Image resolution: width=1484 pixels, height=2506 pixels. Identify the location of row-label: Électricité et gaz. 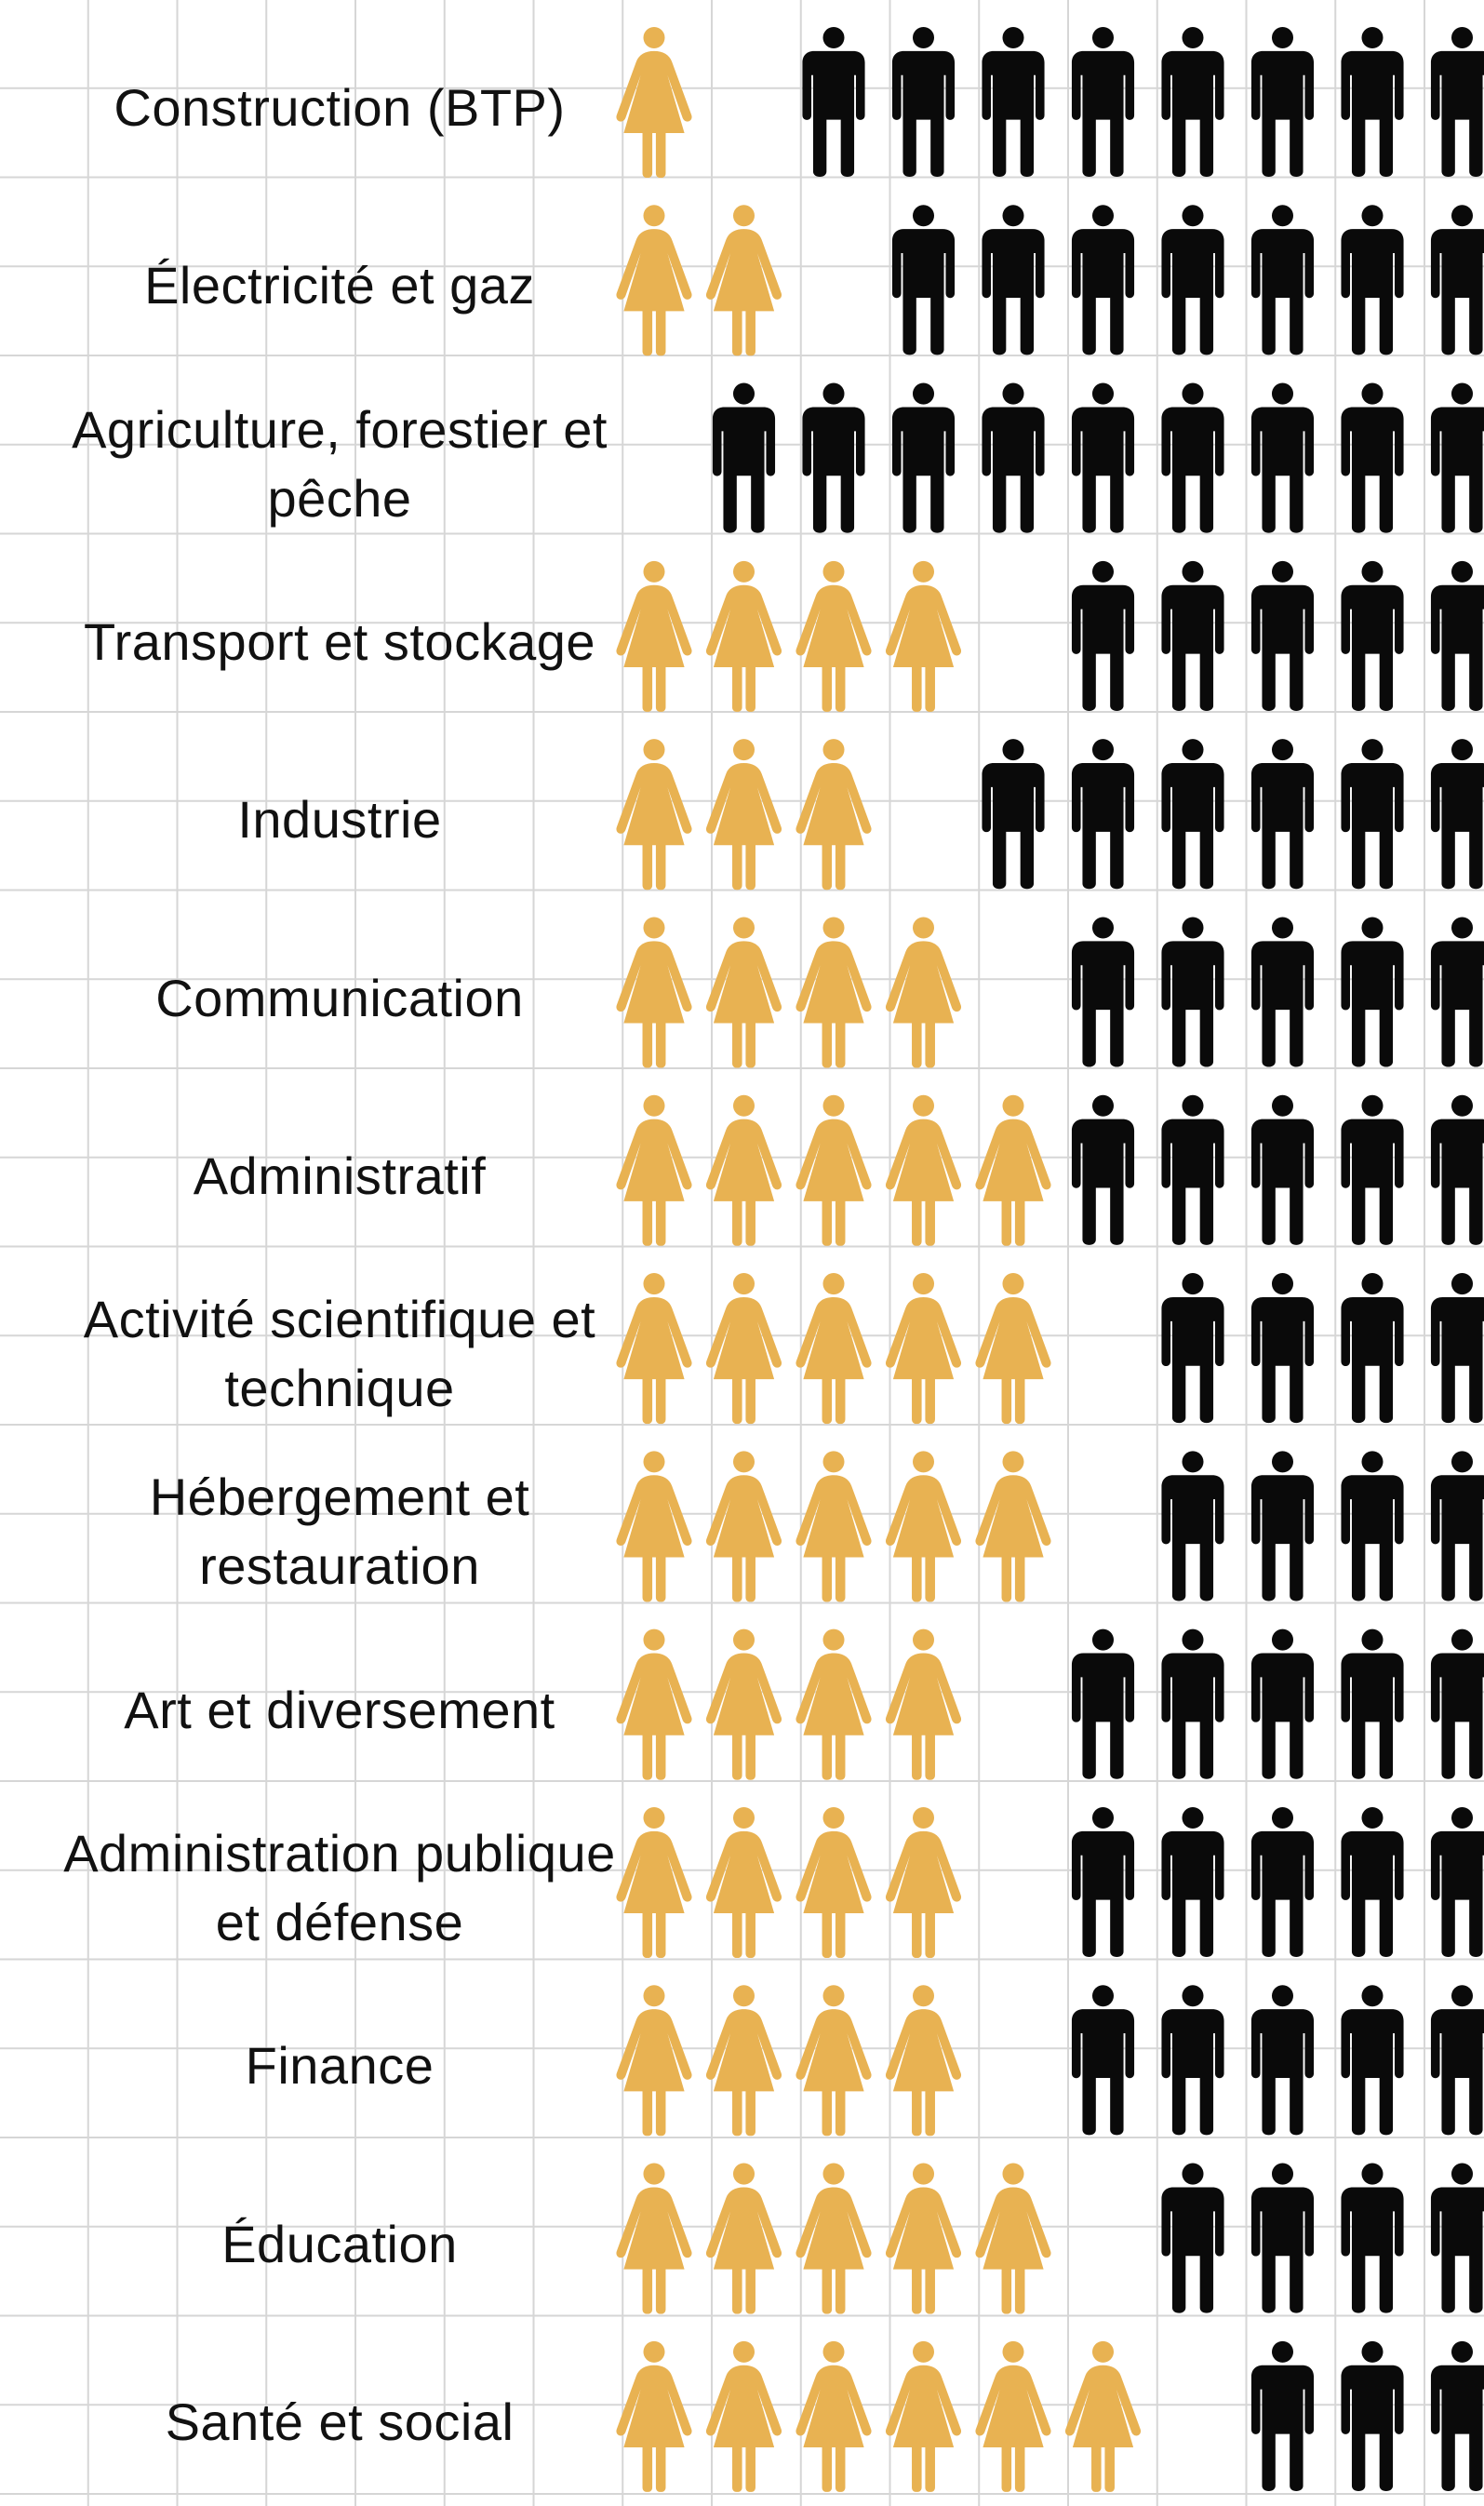
(340, 285).